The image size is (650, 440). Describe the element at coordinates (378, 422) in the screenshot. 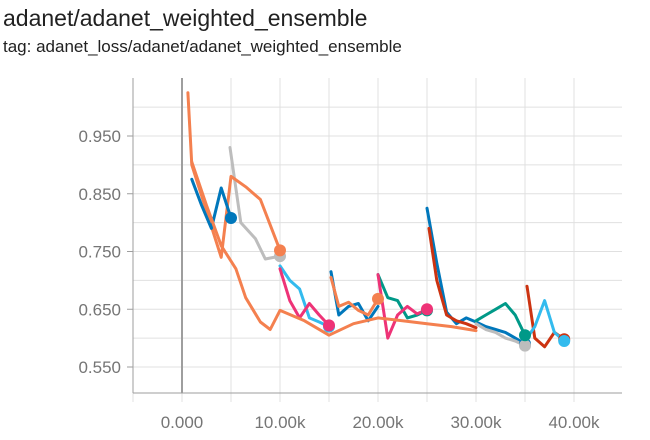

I see `x-tick-label: 20.00k` at that location.